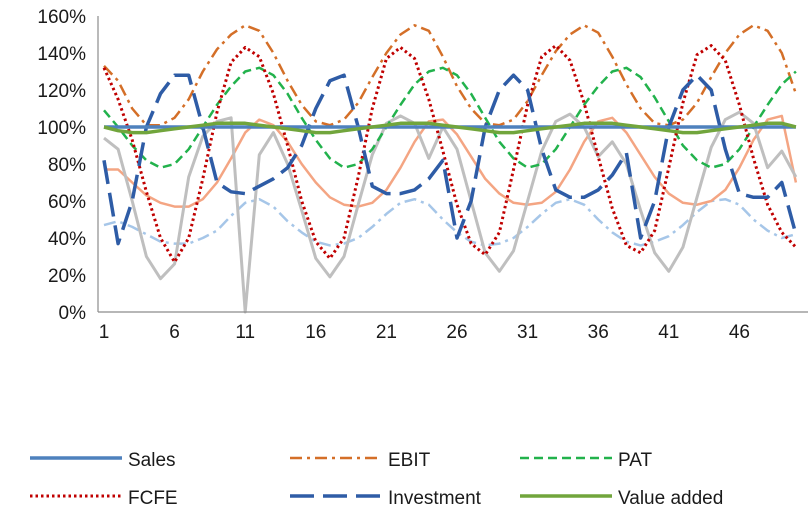  Describe the element at coordinates (450, 128) in the screenshot. I see `series-line-value-added` at that location.